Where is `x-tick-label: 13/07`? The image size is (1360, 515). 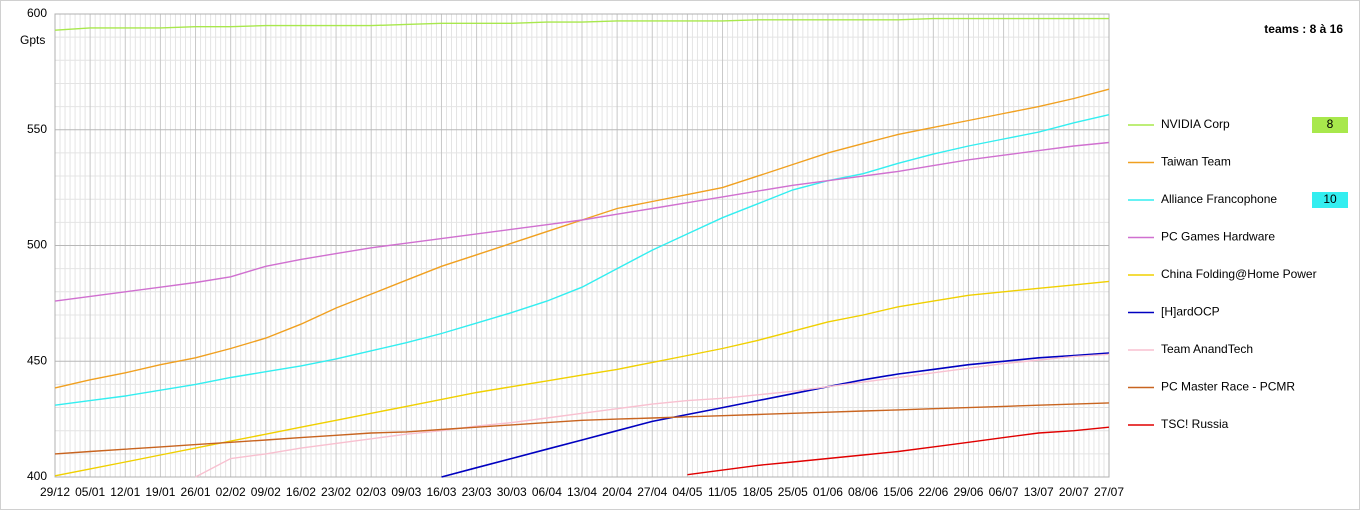 x-tick-label: 13/07 is located at coordinates (1039, 492).